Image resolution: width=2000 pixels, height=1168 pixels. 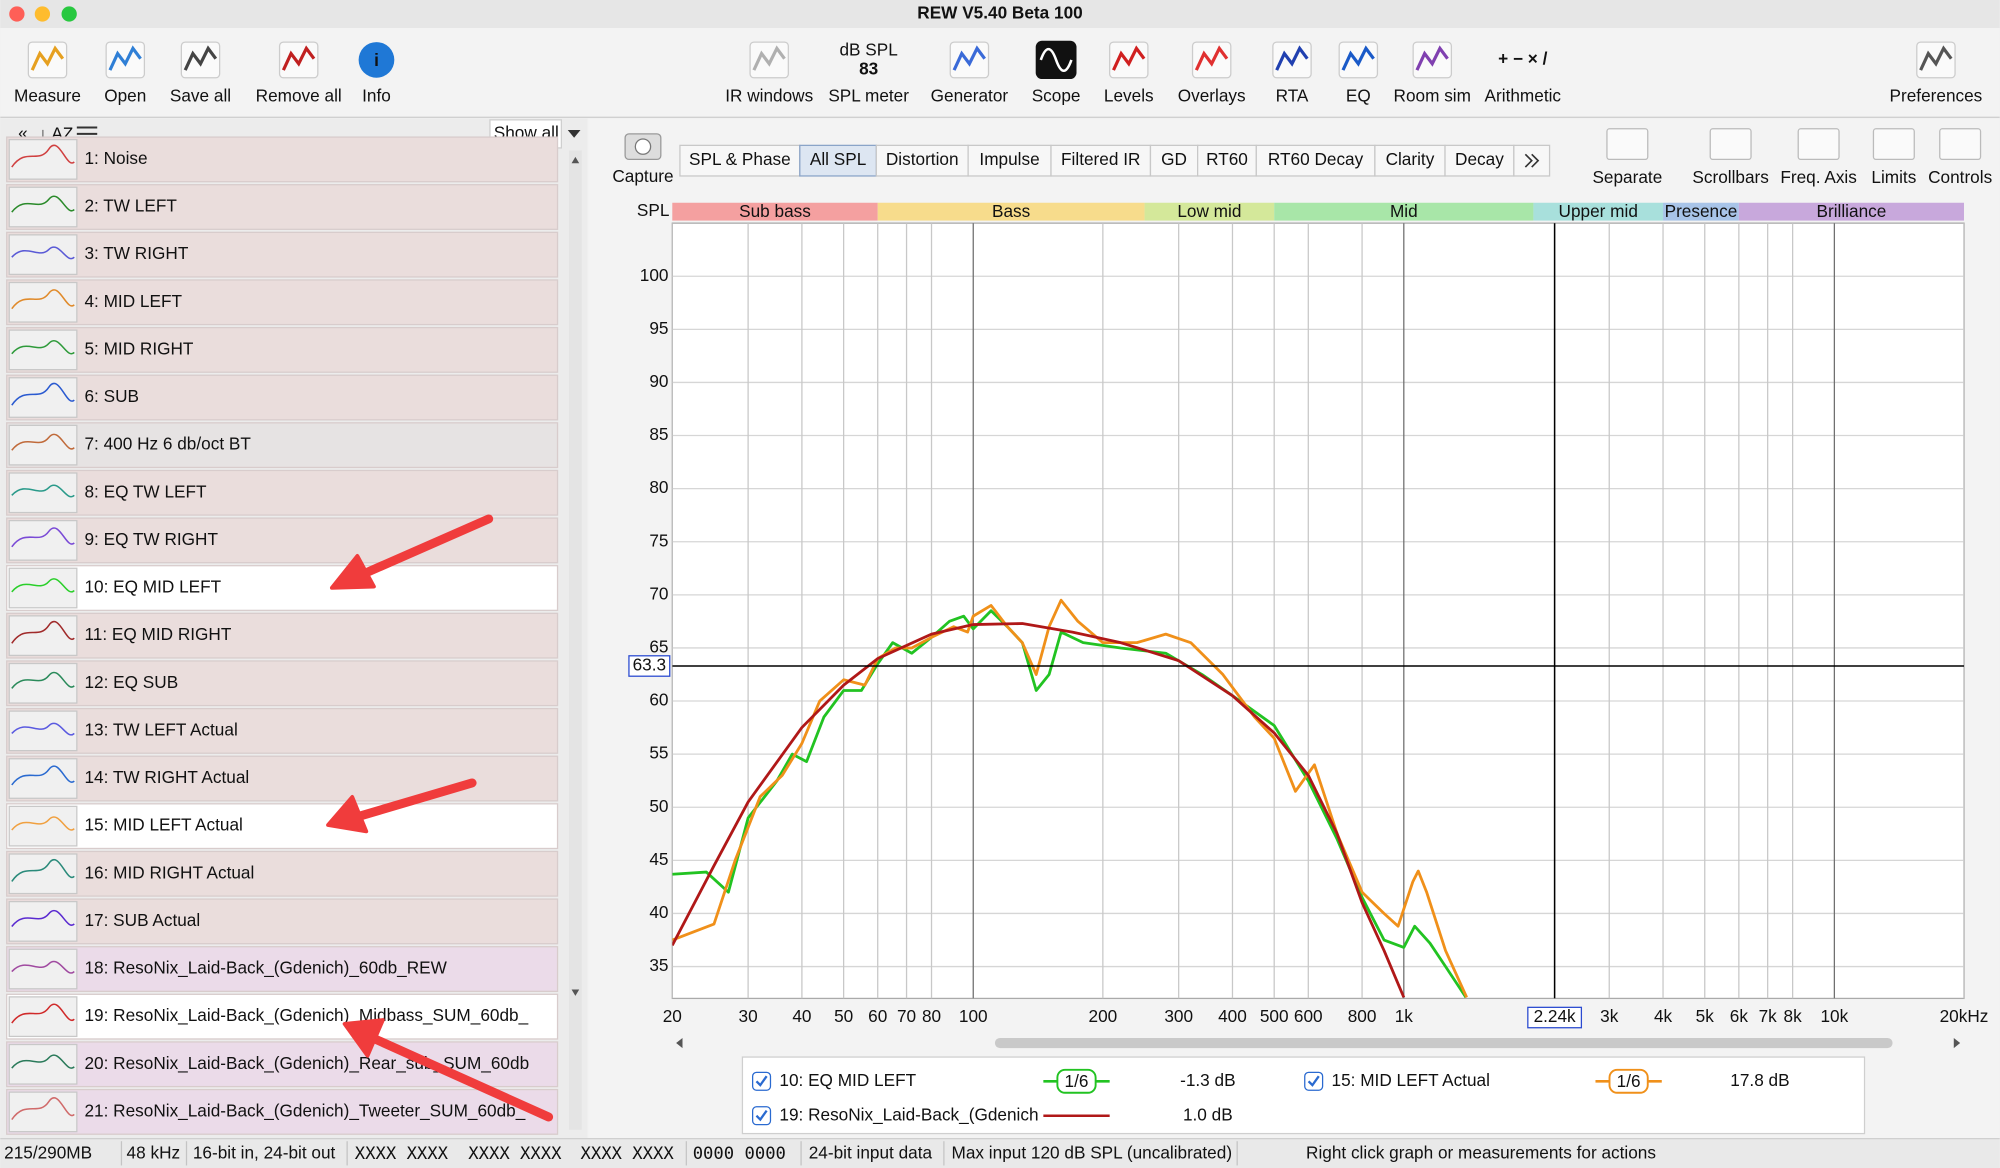 I want to click on toolbar-button: Scope, so click(x=1056, y=73).